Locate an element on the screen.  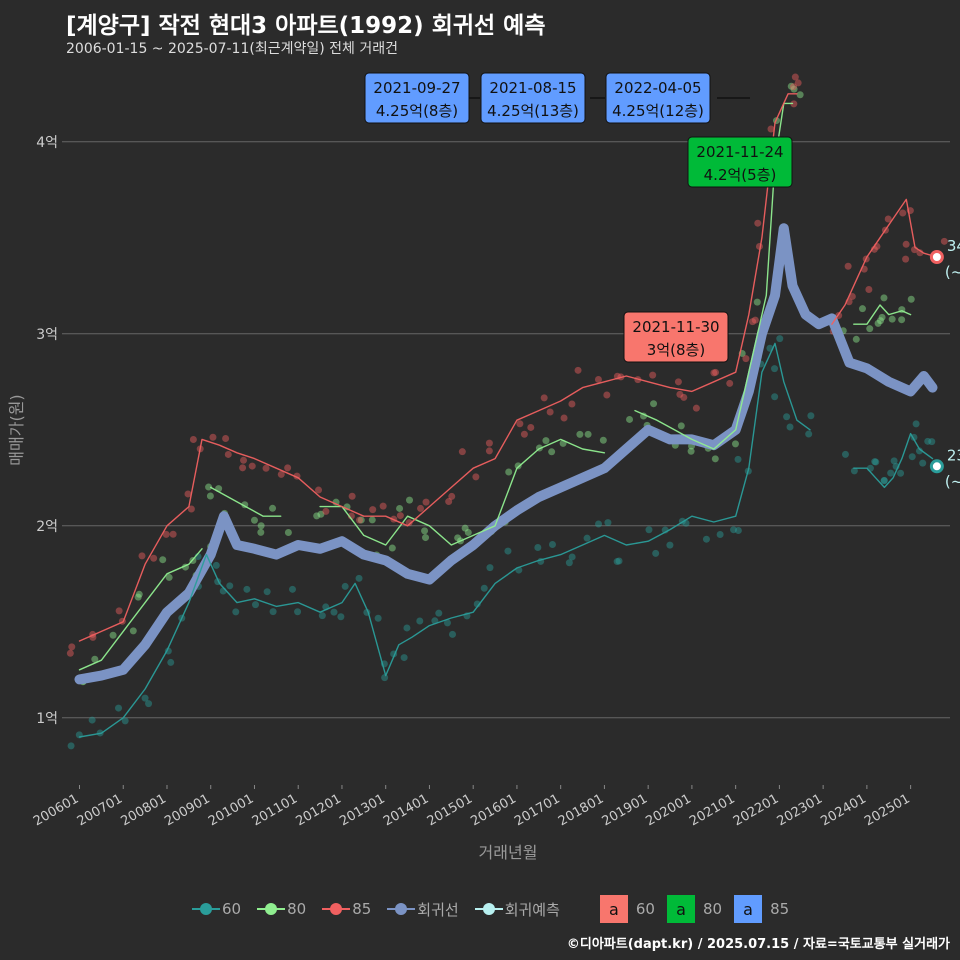
x-tick-label: 201701 is located at coordinates (537, 810).